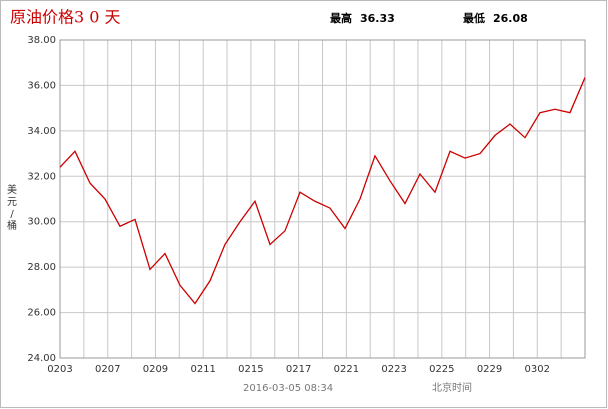 Image resolution: width=608 pixels, height=409 pixels. What do you see at coordinates (41, 222) in the screenshot?
I see `y-tick-label: 30.00` at bounding box center [41, 222].